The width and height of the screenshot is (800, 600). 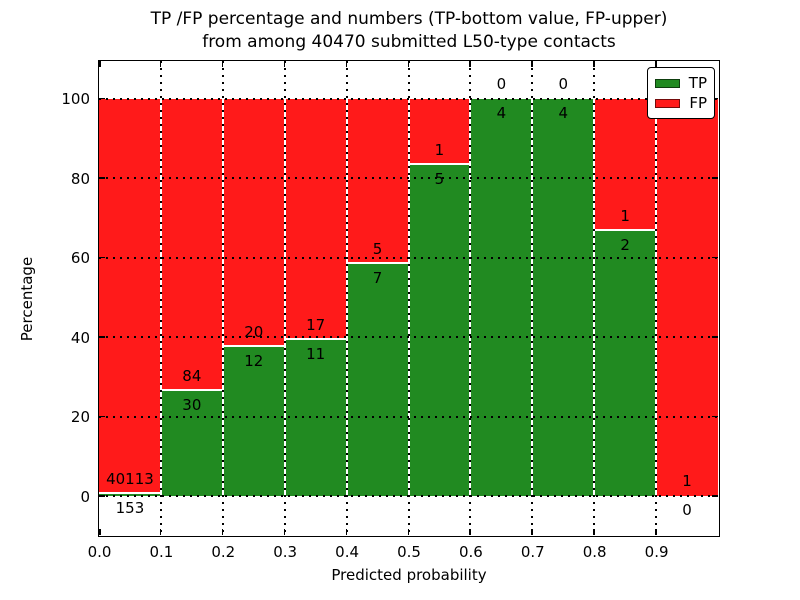 I want to click on tp-count-label: 0, so click(x=687, y=510).